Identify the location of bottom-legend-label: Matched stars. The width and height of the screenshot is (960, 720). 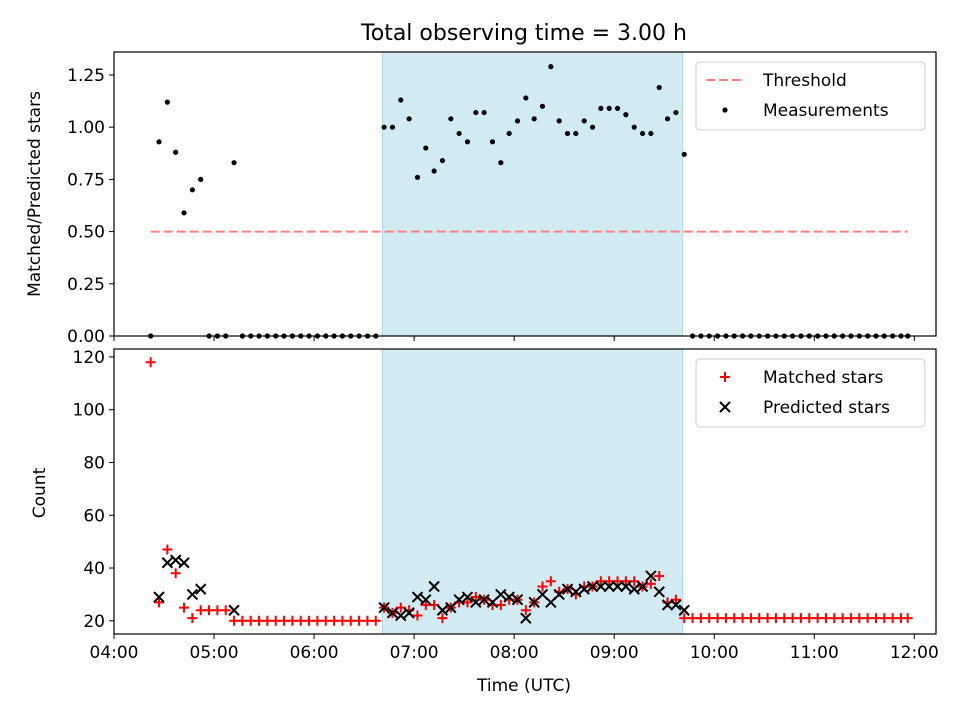
(823, 378).